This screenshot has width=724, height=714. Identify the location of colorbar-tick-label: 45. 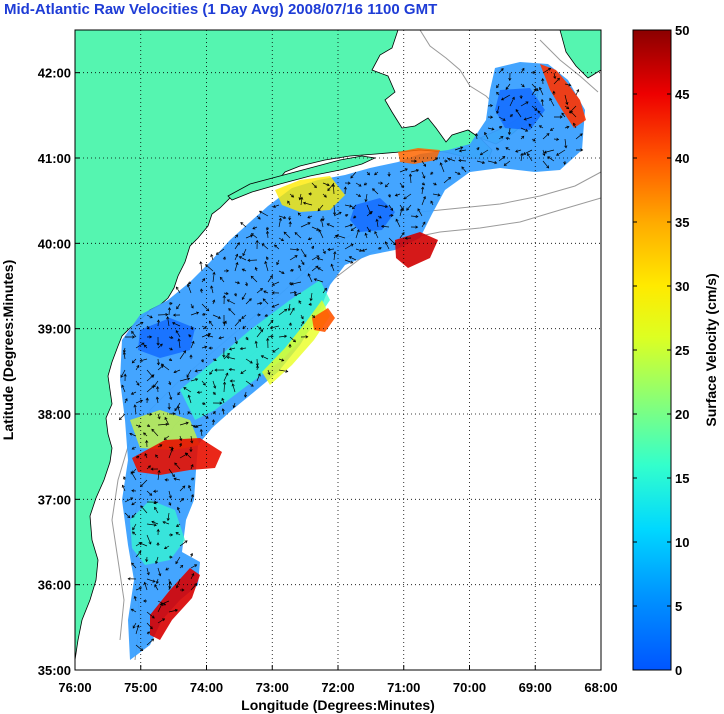
(682, 94).